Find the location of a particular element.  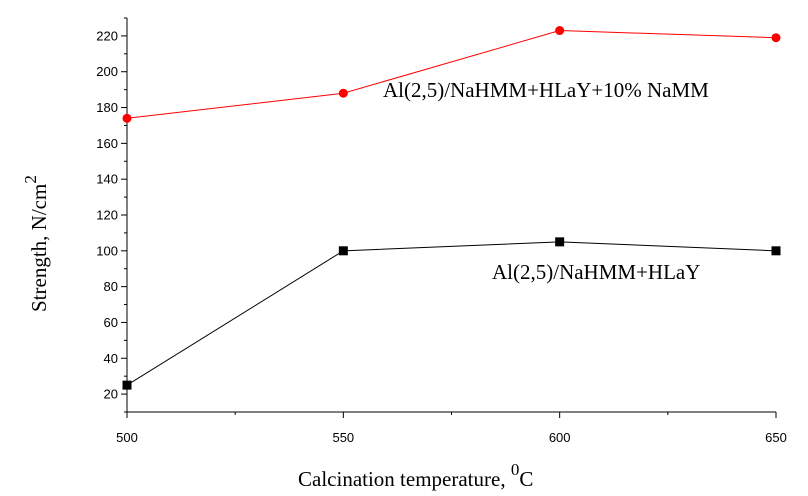

x-tick-label: 650 is located at coordinates (776, 437).